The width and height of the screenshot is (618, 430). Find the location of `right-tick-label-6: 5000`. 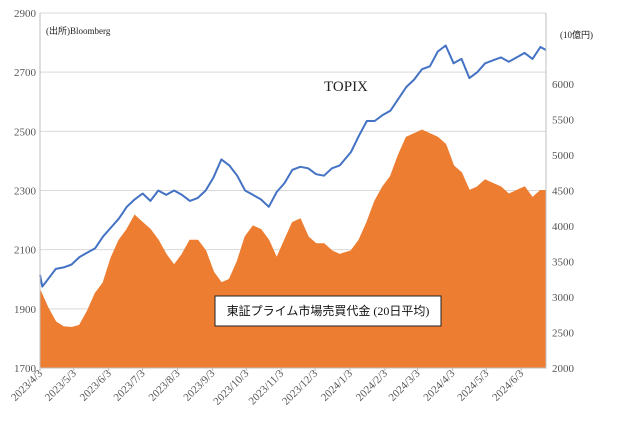

right-tick-label-6: 5000 is located at coordinates (563, 156).